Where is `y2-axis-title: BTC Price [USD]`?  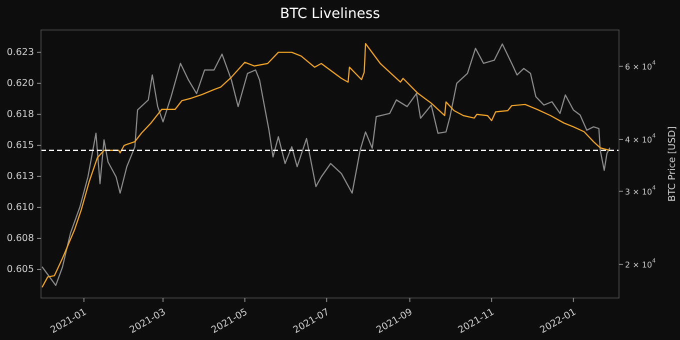 y2-axis-title: BTC Price [USD] is located at coordinates (672, 164).